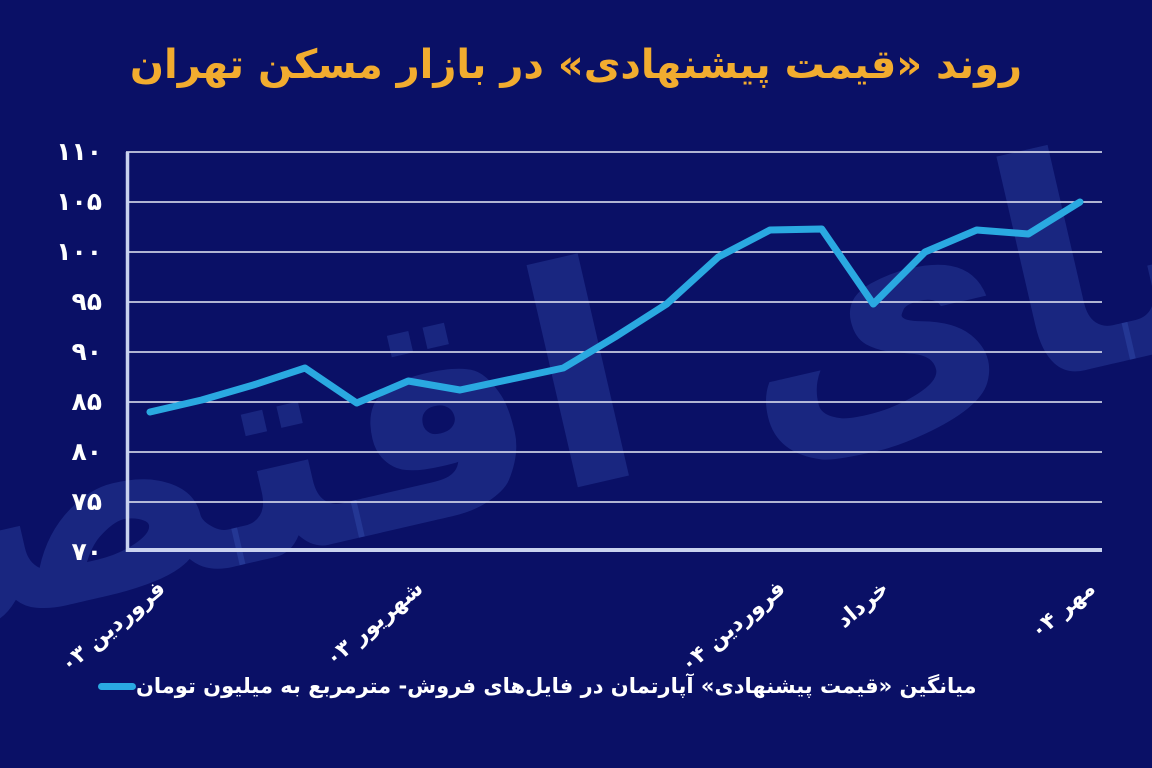 The height and width of the screenshot is (768, 1152). What do you see at coordinates (1063, 610) in the screenshot?
I see `x-axis-tick-label: مهر ۰۴` at bounding box center [1063, 610].